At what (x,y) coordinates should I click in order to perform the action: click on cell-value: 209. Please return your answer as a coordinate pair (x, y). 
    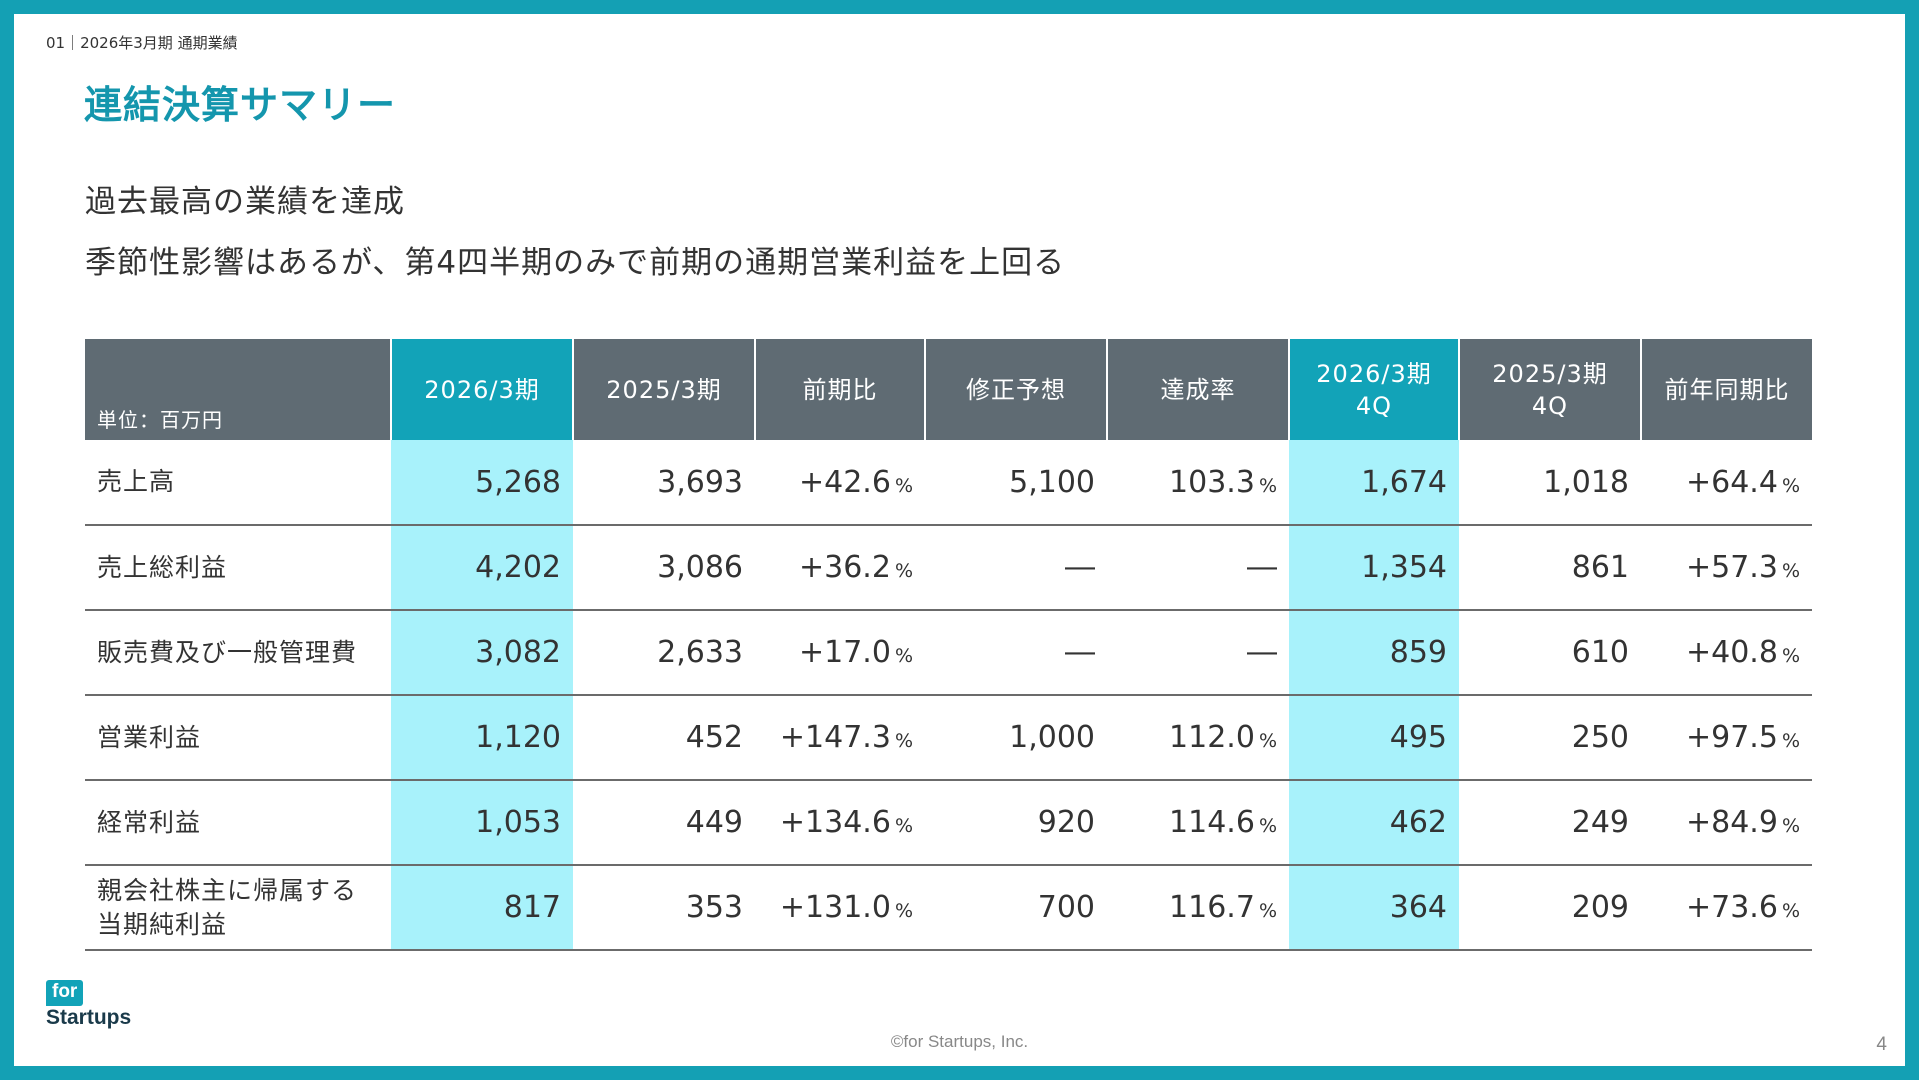
    Looking at the image, I should click on (1600, 907).